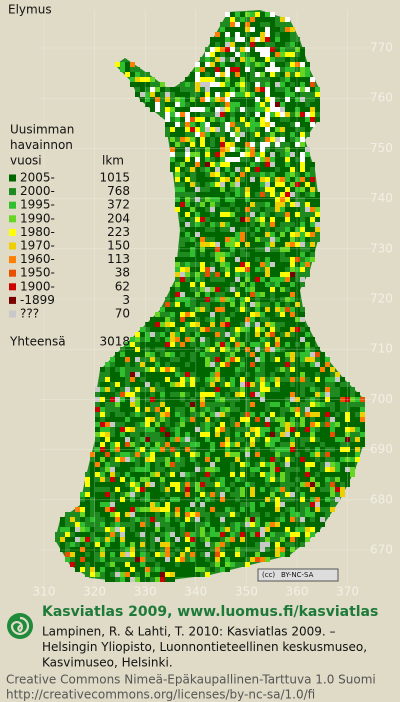 This screenshot has width=400, height=702. What do you see at coordinates (12, 246) in the screenshot?
I see `legend-swatch` at bounding box center [12, 246].